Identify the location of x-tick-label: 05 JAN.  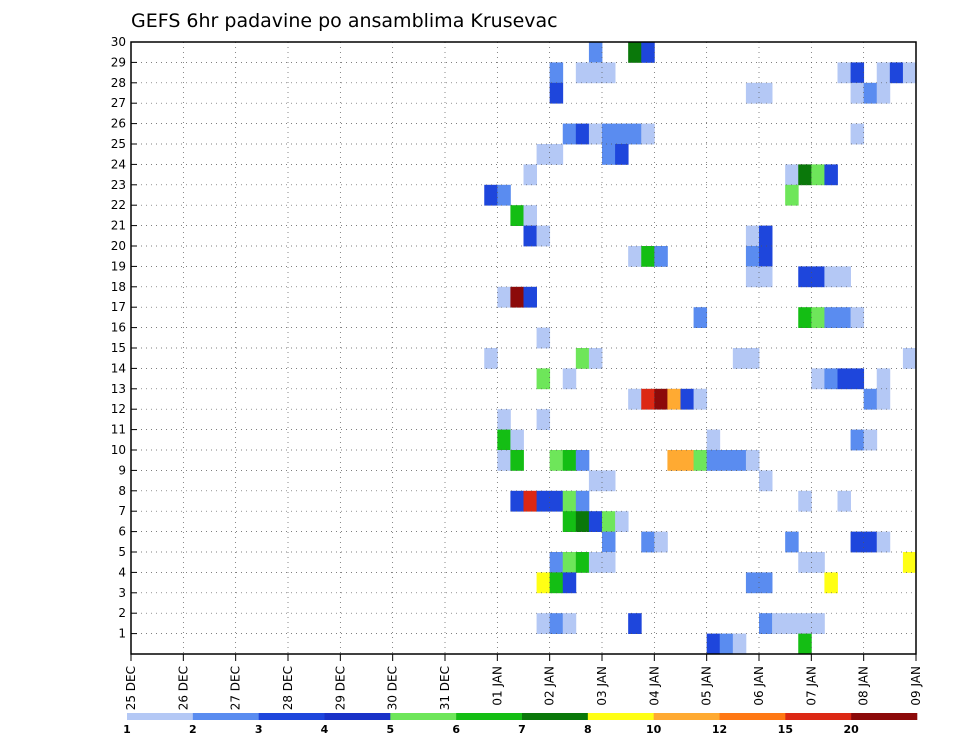
(707, 686).